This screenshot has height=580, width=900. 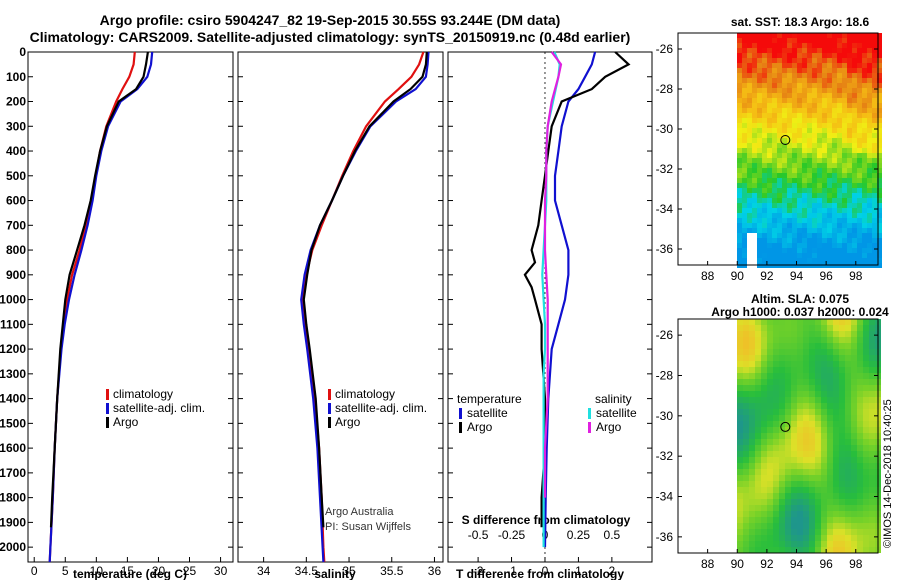 What do you see at coordinates (589, 413) in the screenshot?
I see `legend-swatch` at bounding box center [589, 413].